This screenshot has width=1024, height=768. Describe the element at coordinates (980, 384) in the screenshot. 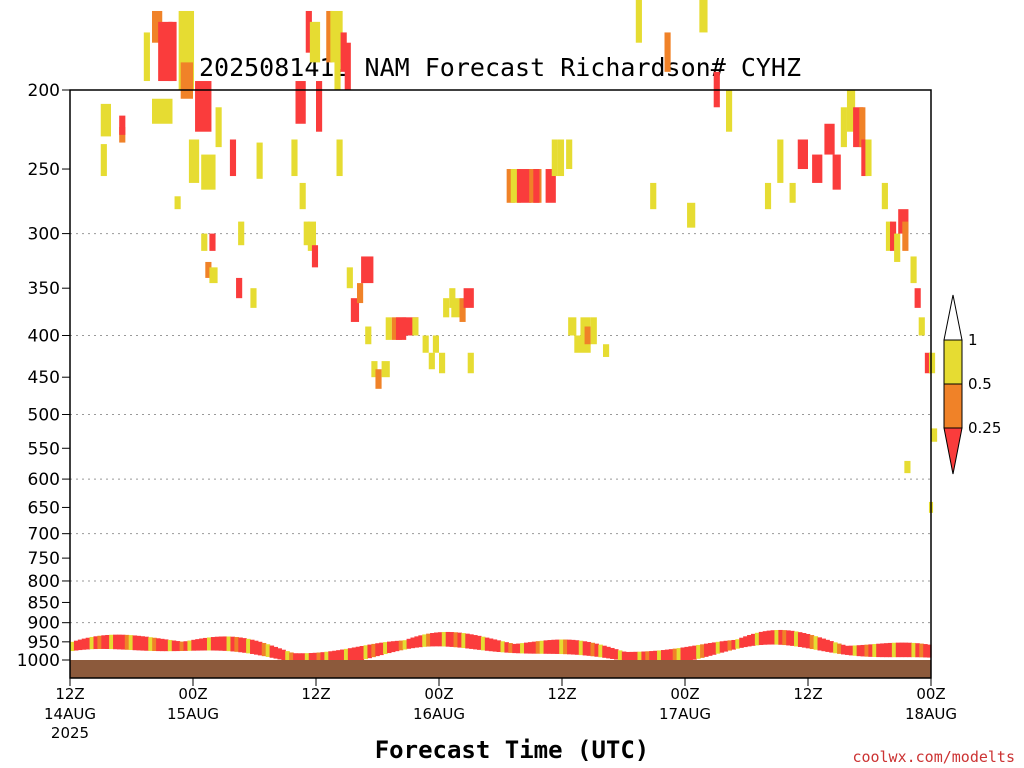

I see `legend-label: 0.5` at that location.